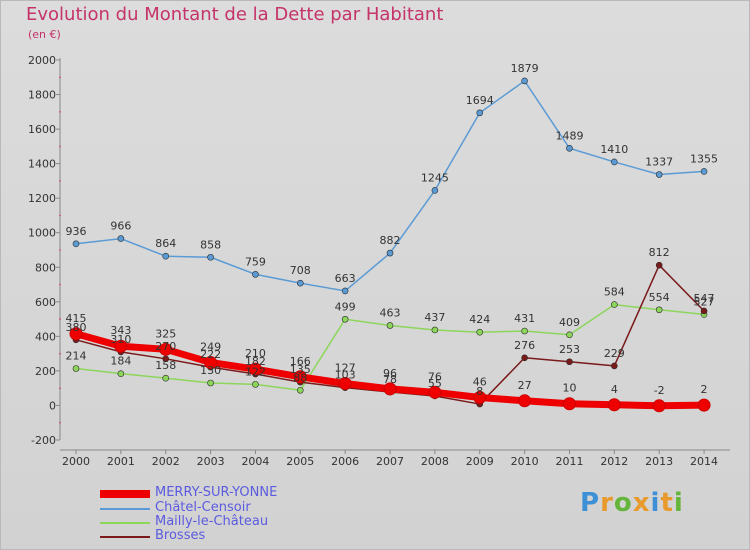  I want to click on x-tick-label: 2014, so click(704, 461).